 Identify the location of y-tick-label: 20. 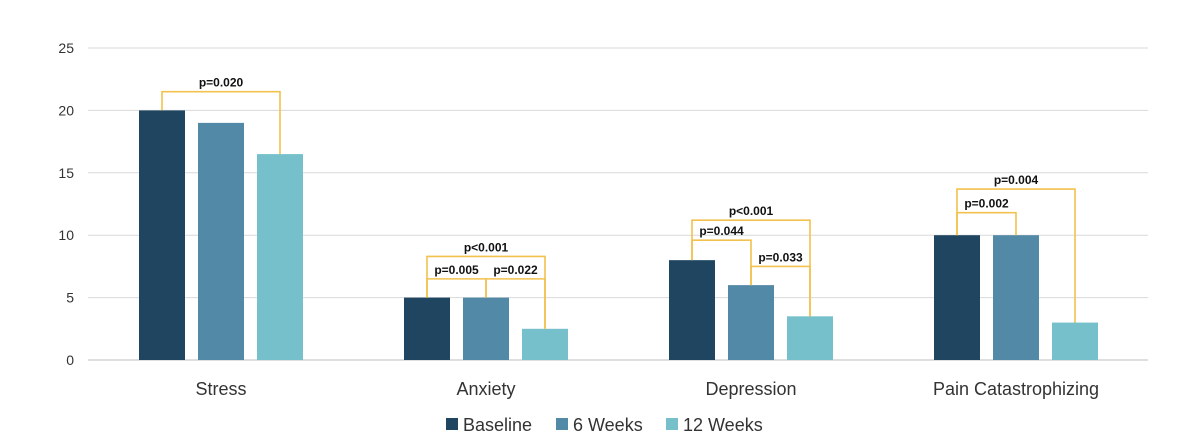
(66, 110).